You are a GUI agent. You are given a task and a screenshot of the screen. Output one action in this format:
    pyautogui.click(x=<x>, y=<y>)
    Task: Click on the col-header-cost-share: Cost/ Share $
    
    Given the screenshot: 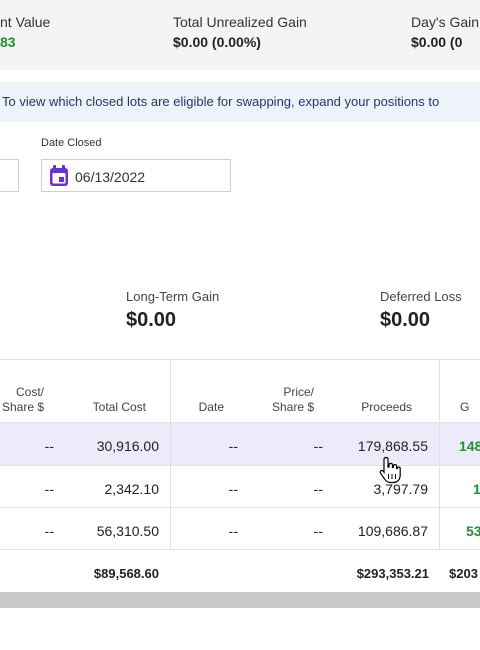 What is the action you would take?
    pyautogui.click(x=22, y=399)
    